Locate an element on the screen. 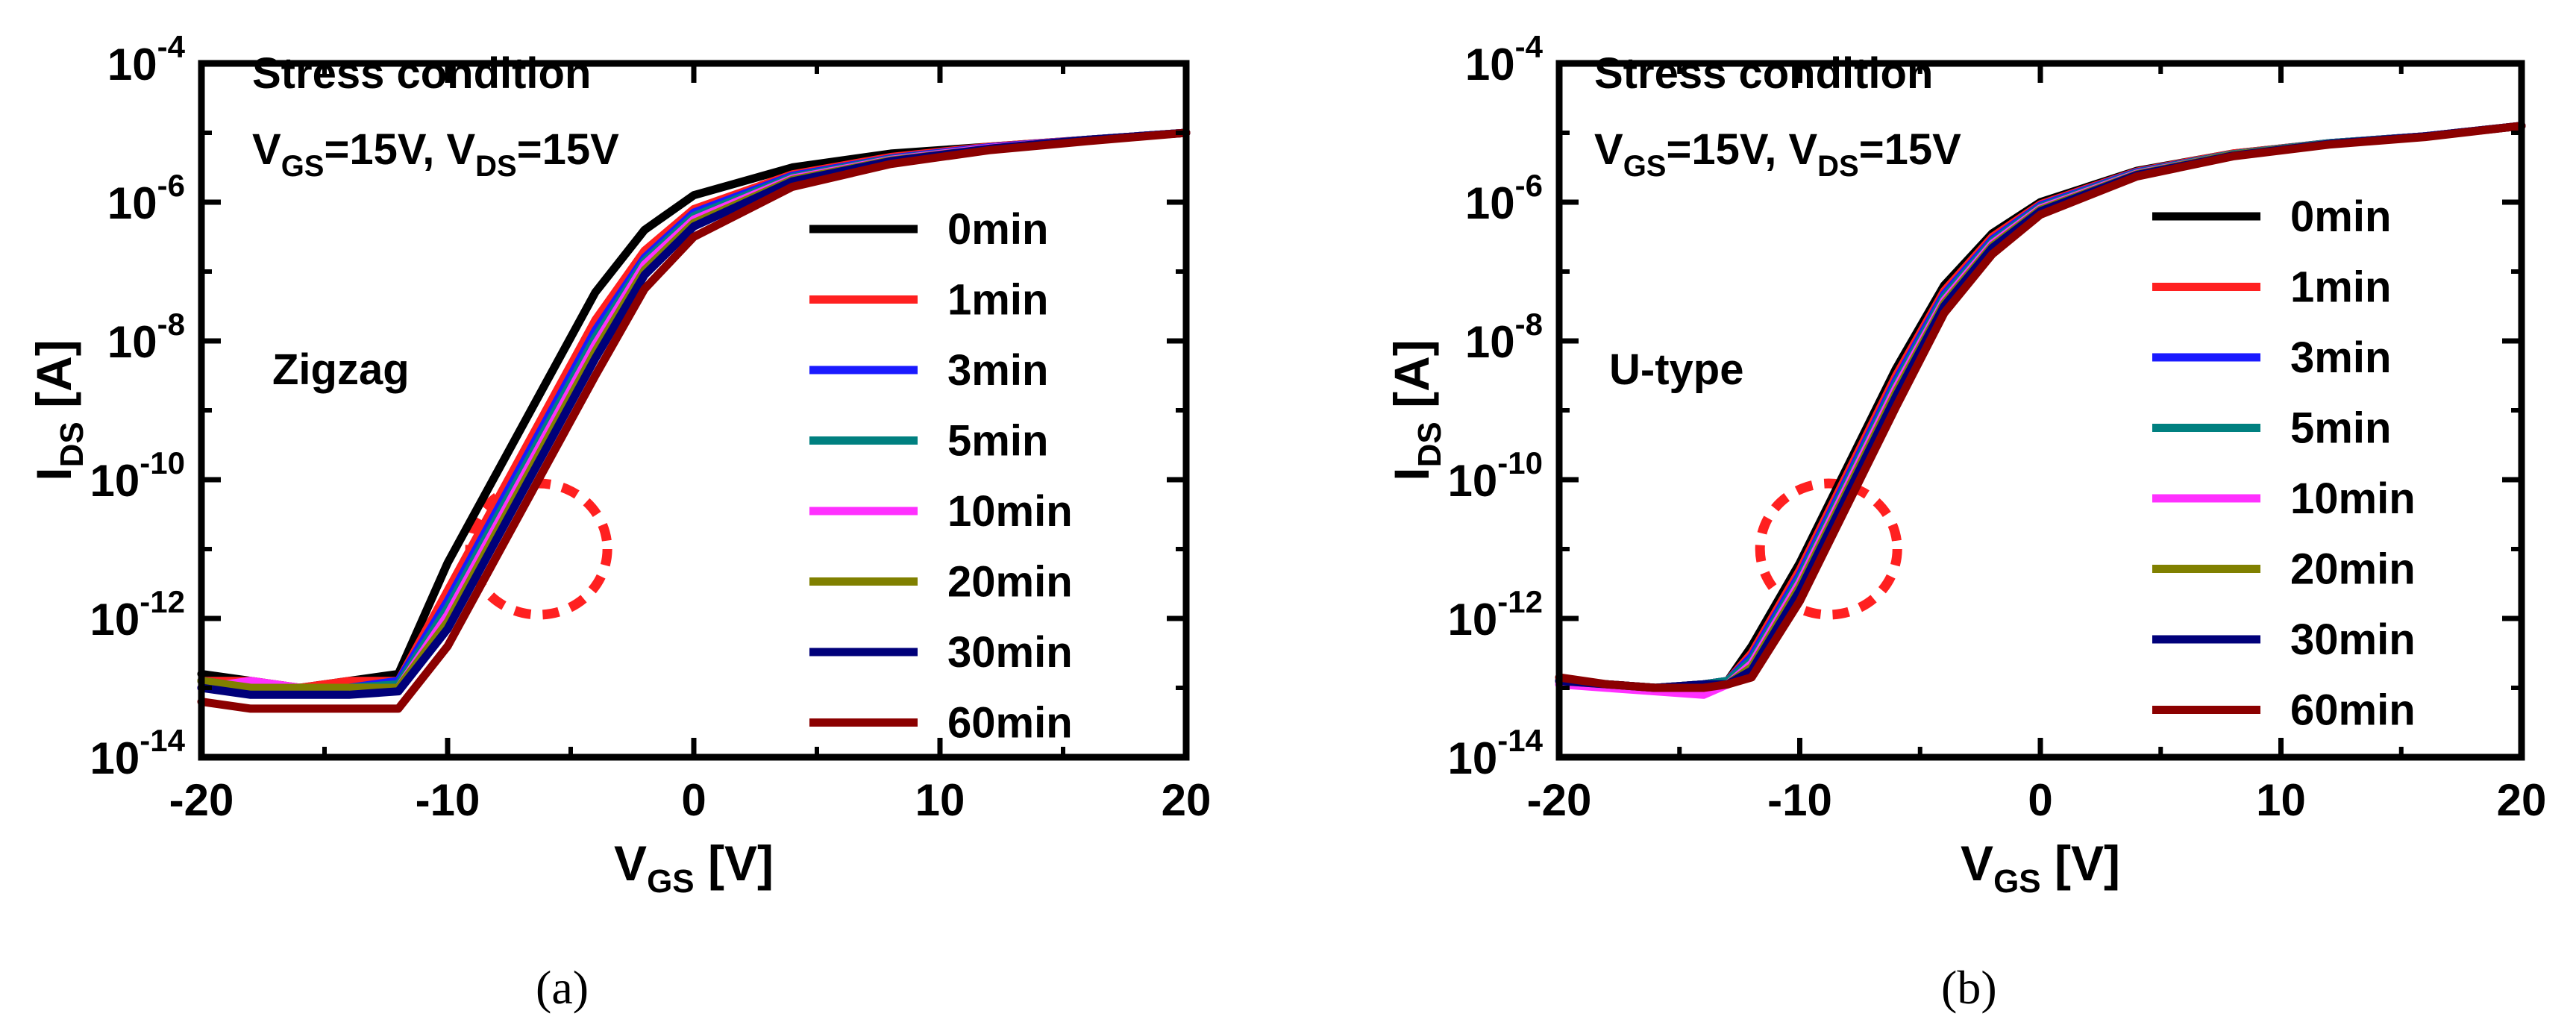  cond-vgs-value: =15V, is located at coordinates (385, 150).